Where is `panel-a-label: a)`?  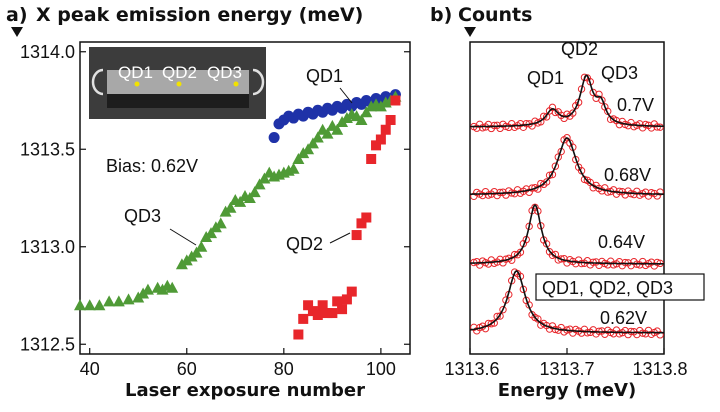
panel-a-label: a) is located at coordinates (17, 15).